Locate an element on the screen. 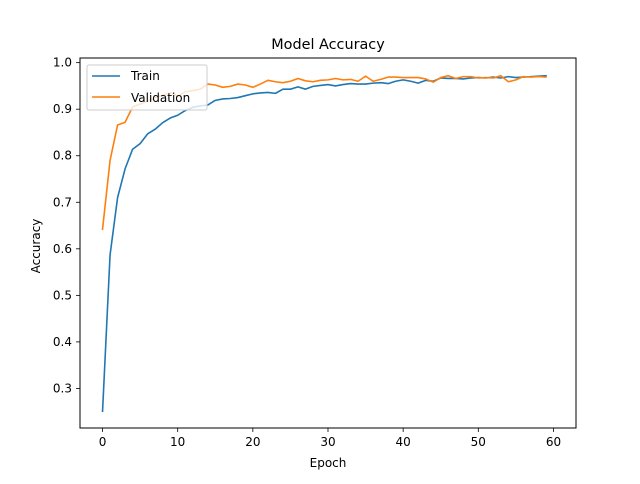 This screenshot has width=640, height=484. x-tick-label: 40 is located at coordinates (403, 442).